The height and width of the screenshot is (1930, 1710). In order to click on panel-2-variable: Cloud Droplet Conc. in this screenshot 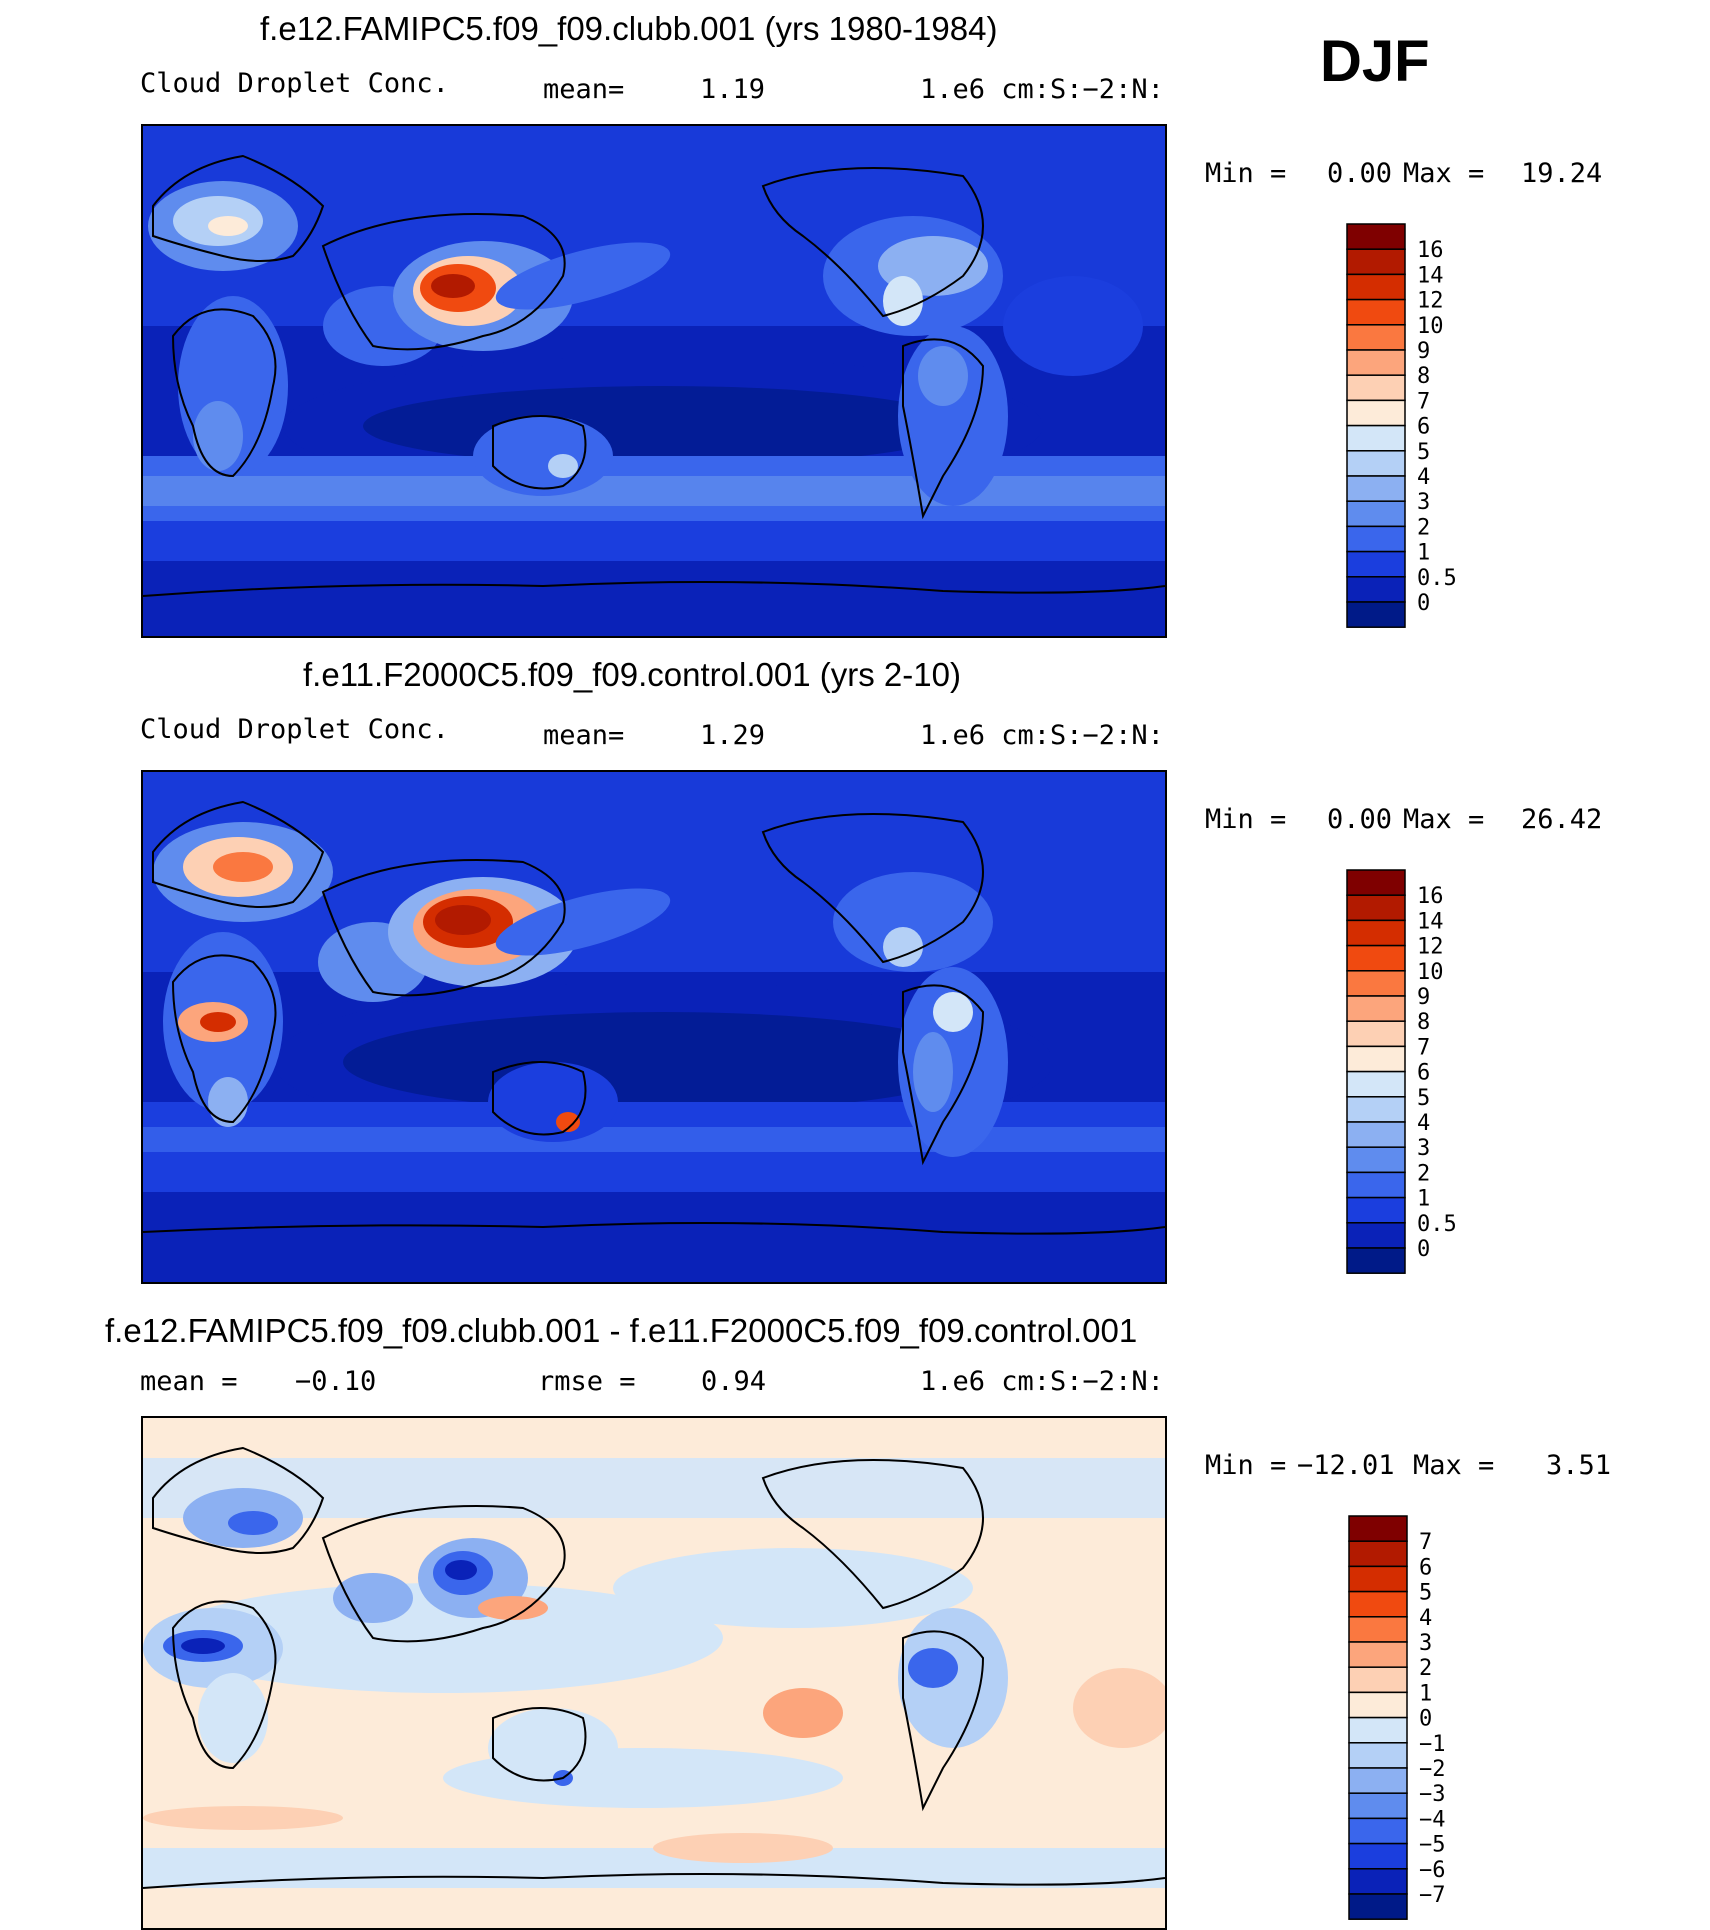, I will do `click(294, 729)`.